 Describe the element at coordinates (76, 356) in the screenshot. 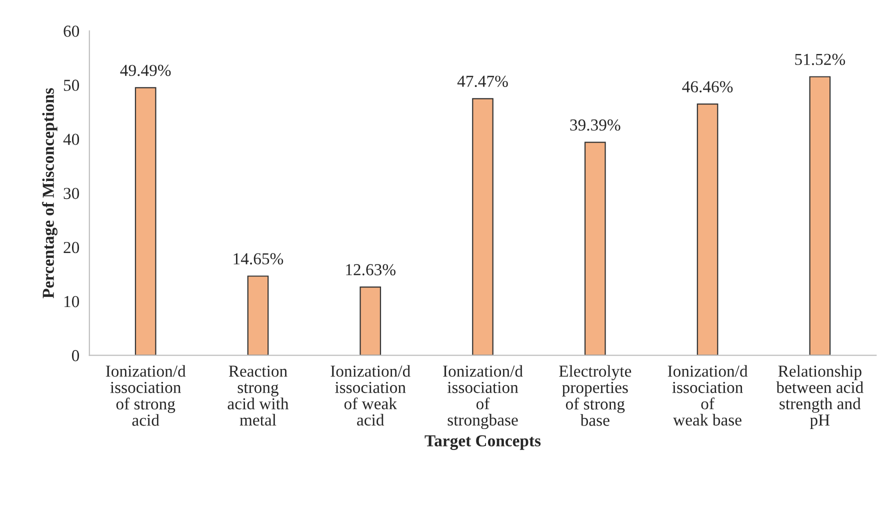

I see `y-tick-label: 0` at that location.